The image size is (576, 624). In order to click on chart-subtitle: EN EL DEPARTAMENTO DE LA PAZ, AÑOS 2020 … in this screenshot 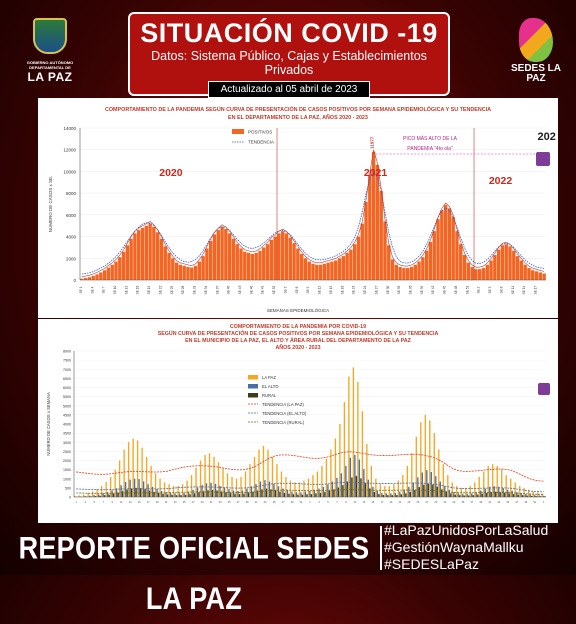, I will do `click(298, 117)`.